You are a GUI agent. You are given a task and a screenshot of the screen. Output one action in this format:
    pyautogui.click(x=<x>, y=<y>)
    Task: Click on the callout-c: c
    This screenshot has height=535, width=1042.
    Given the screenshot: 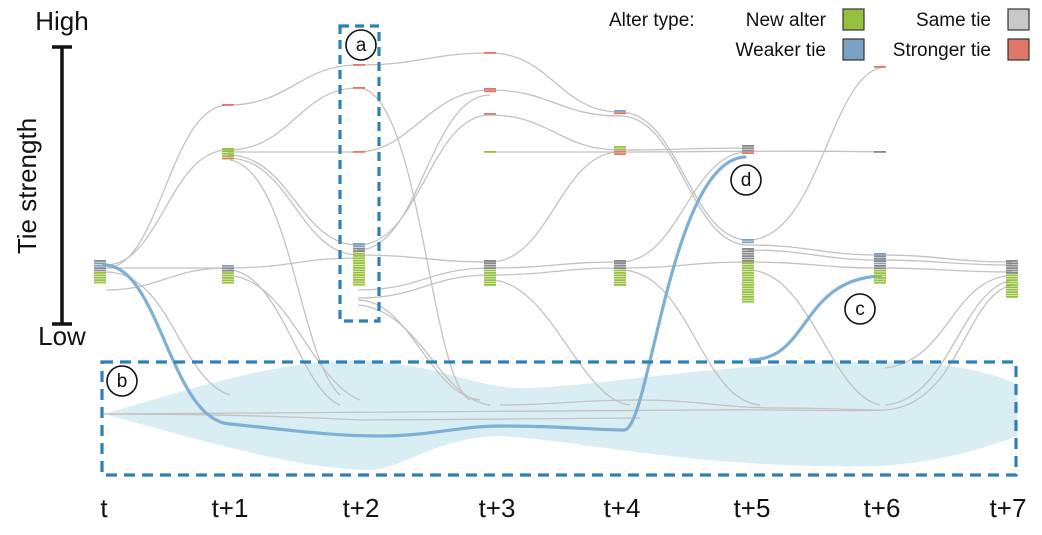 What is the action you would take?
    pyautogui.click(x=860, y=309)
    